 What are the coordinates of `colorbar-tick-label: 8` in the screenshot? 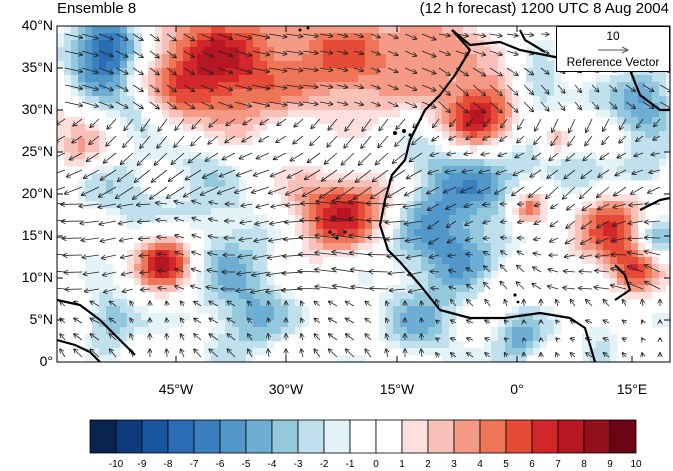 It's located at (584, 464).